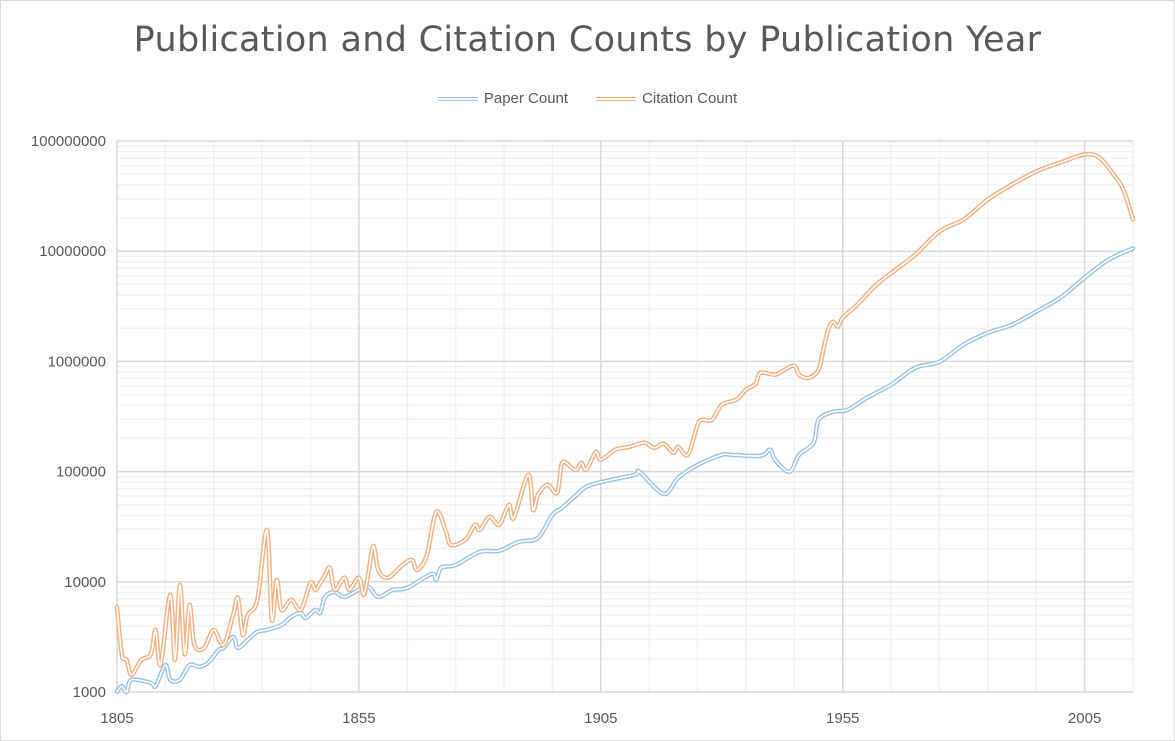  I want to click on y-tick-label: 10000, so click(85, 582).